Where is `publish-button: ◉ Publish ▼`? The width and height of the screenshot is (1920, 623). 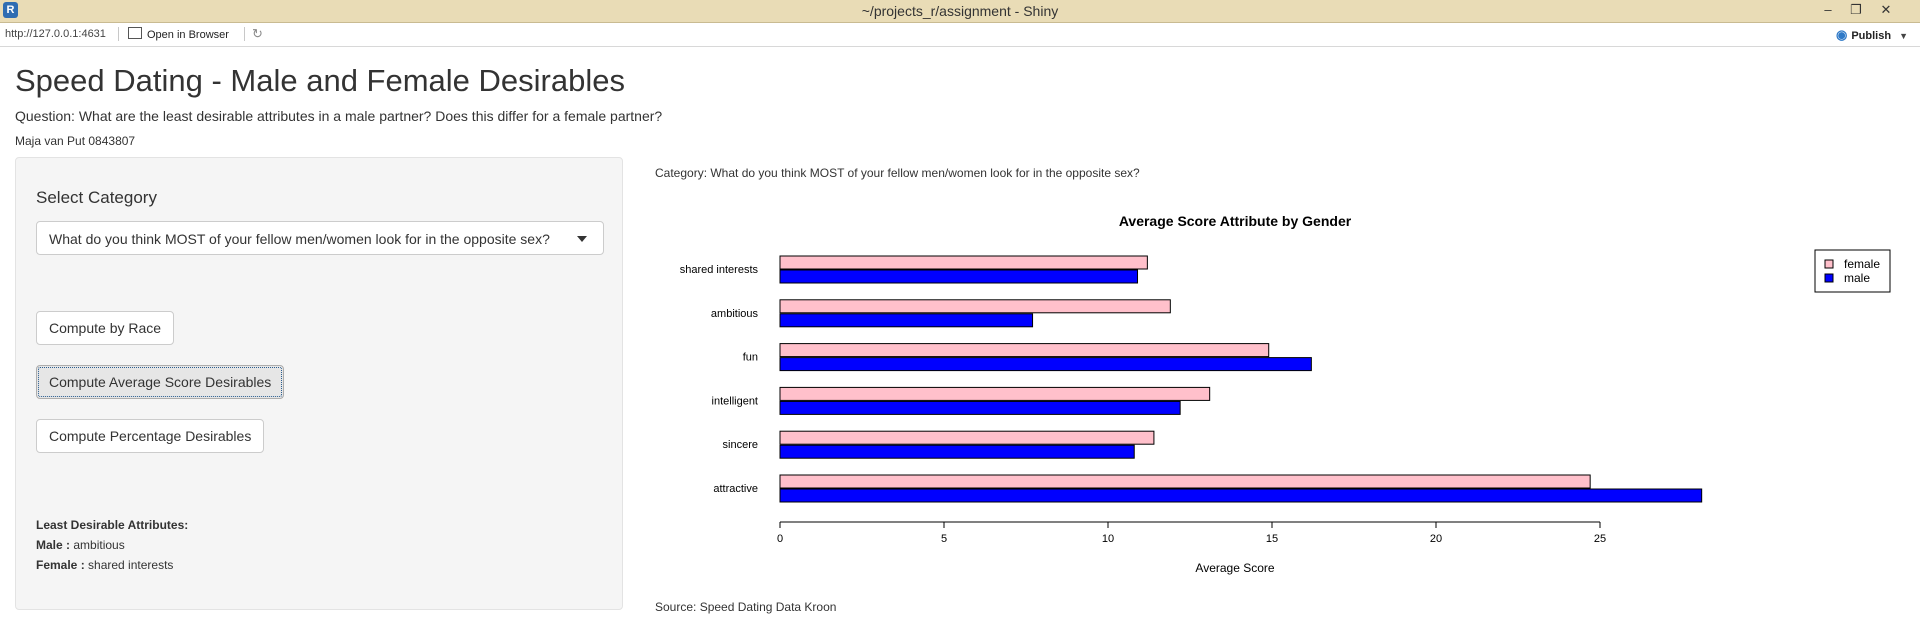 publish-button: ◉ Publish ▼ is located at coordinates (1872, 35).